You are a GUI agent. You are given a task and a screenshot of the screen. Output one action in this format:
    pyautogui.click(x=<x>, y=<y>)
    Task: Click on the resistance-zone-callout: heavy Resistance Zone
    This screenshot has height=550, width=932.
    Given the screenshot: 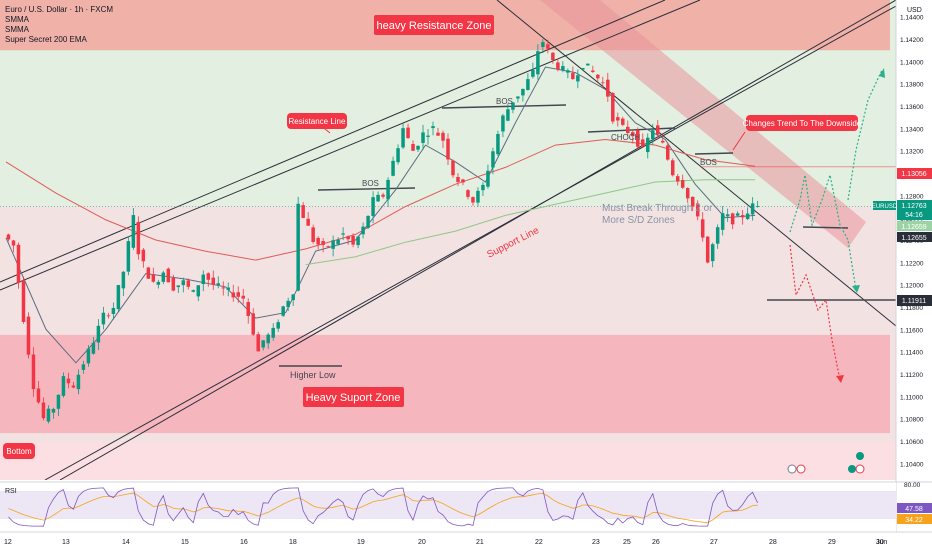 What is the action you would take?
    pyautogui.click(x=434, y=25)
    